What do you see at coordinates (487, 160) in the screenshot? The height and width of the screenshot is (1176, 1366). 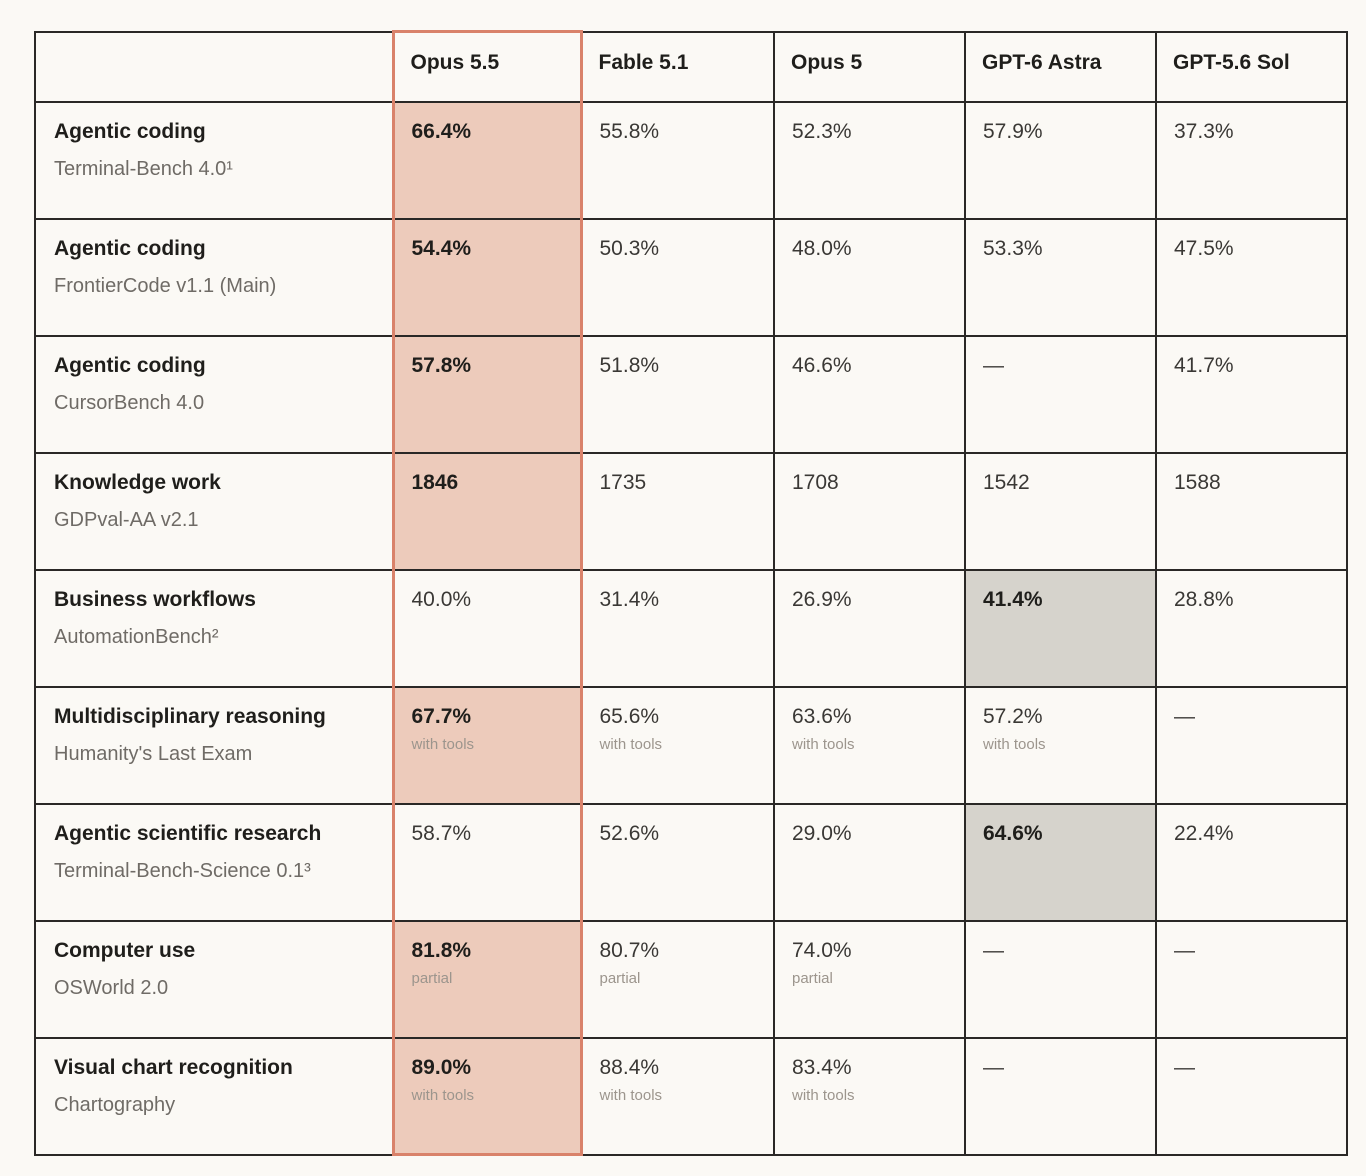 I see `score-cell: 66.4%` at bounding box center [487, 160].